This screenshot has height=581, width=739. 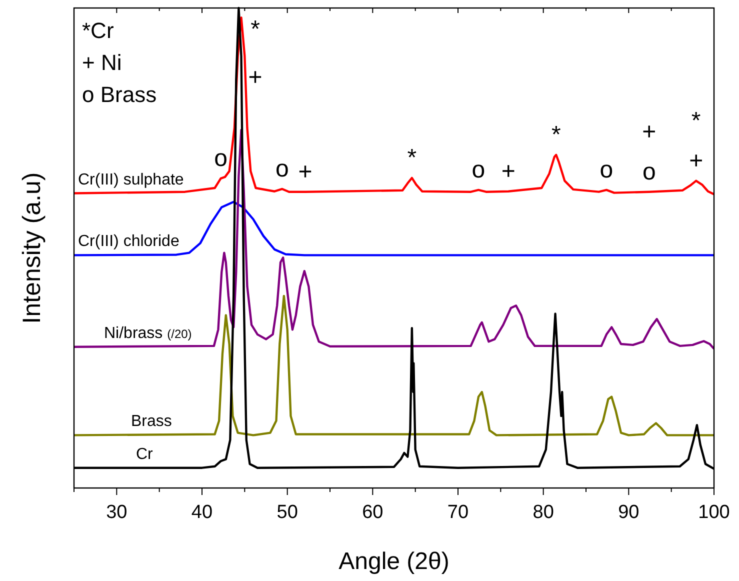 I want to click on x-tick-label: 80, so click(x=543, y=512).